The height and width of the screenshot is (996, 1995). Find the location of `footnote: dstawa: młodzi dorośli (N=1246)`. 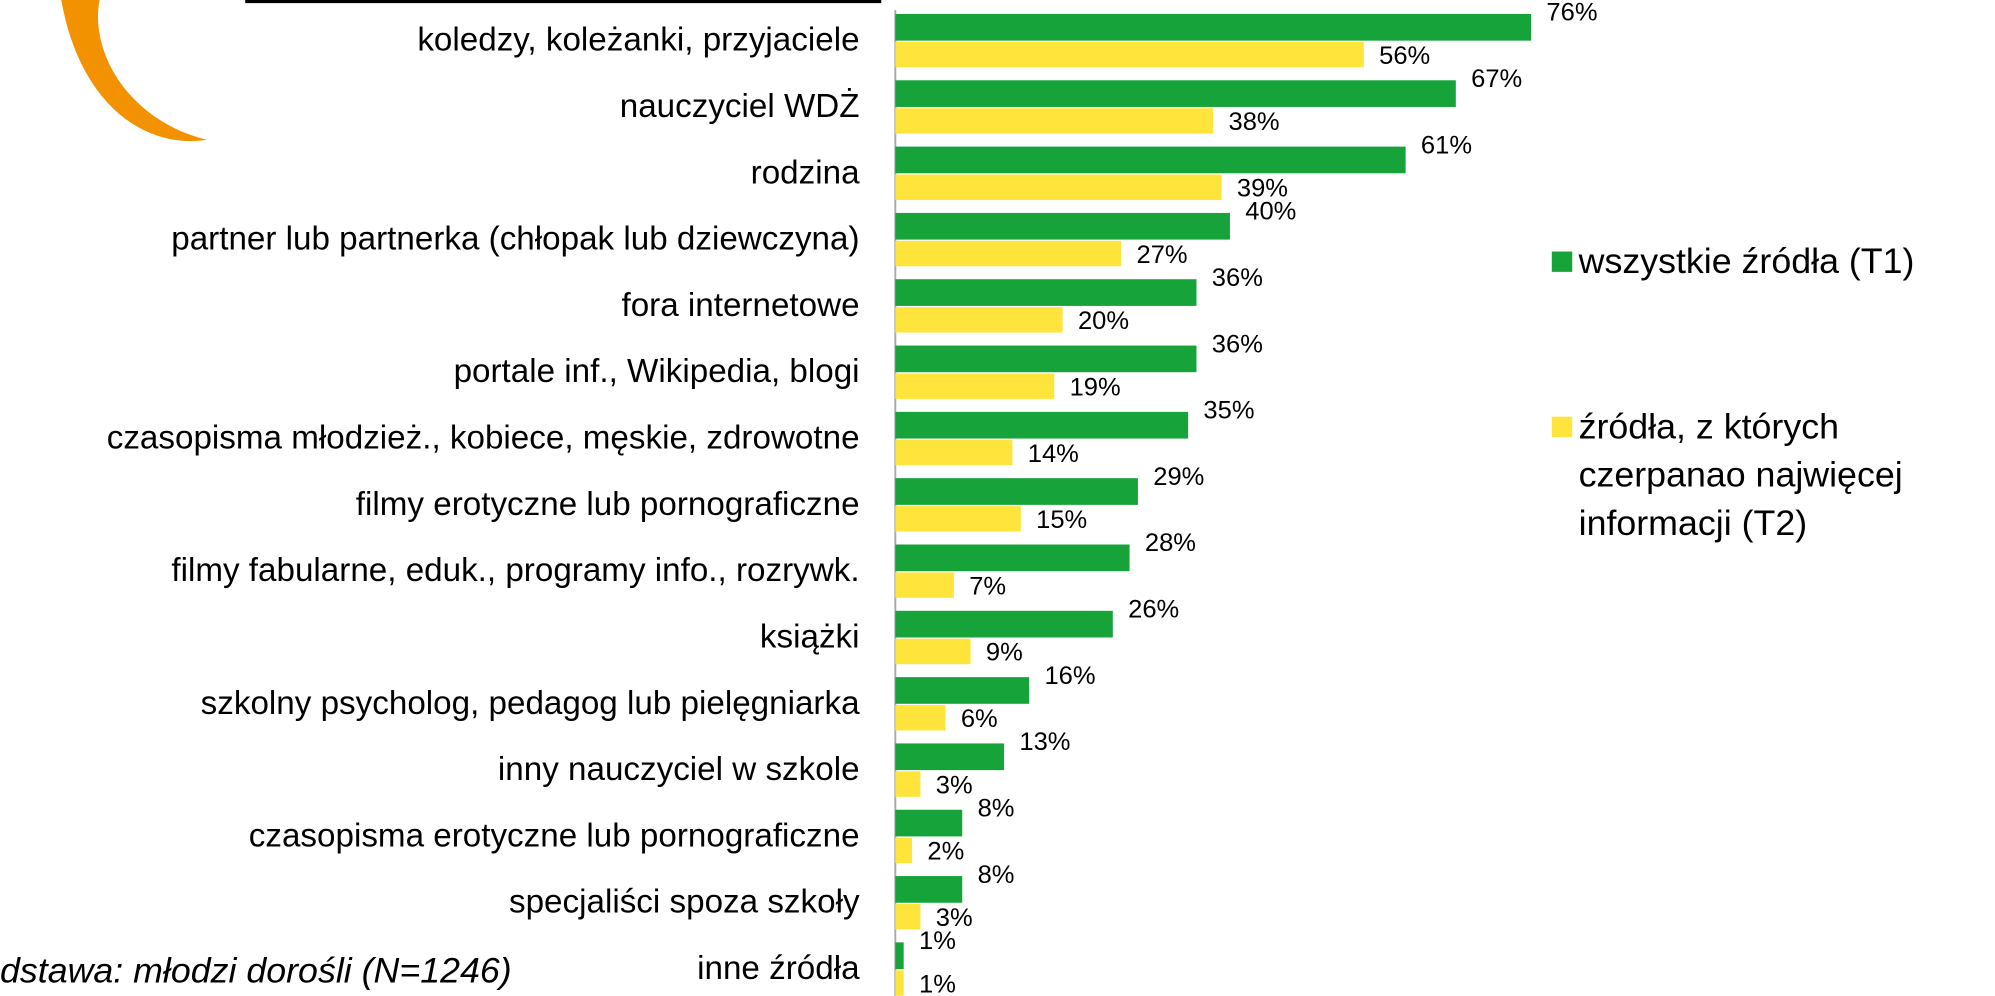

footnote: dstawa: młodzi dorośli (N=1246) is located at coordinates (256, 971).